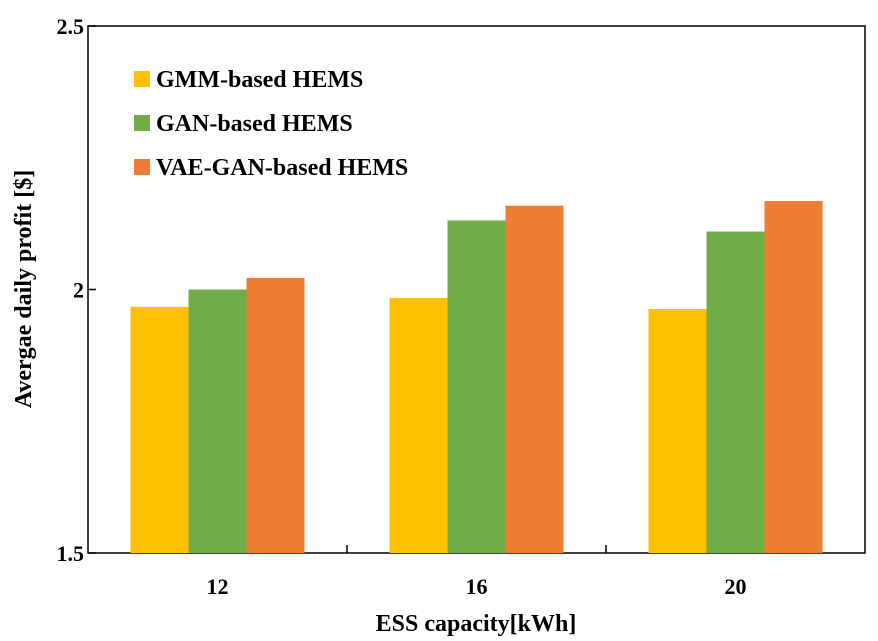 The width and height of the screenshot is (878, 641). I want to click on x-tick-label: 16, so click(477, 586).